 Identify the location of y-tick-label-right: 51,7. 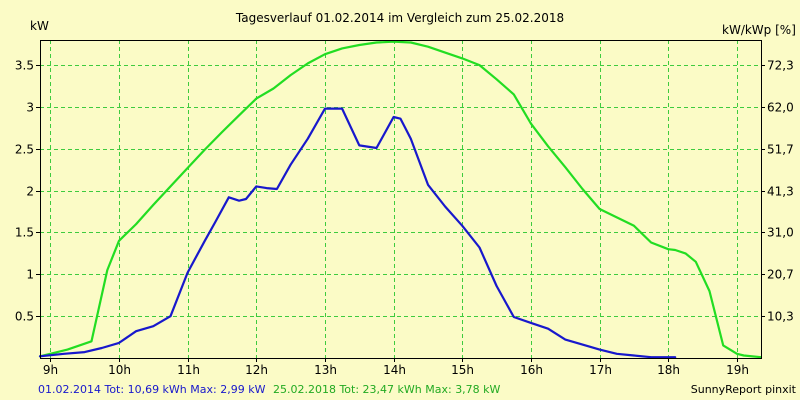
(780, 150).